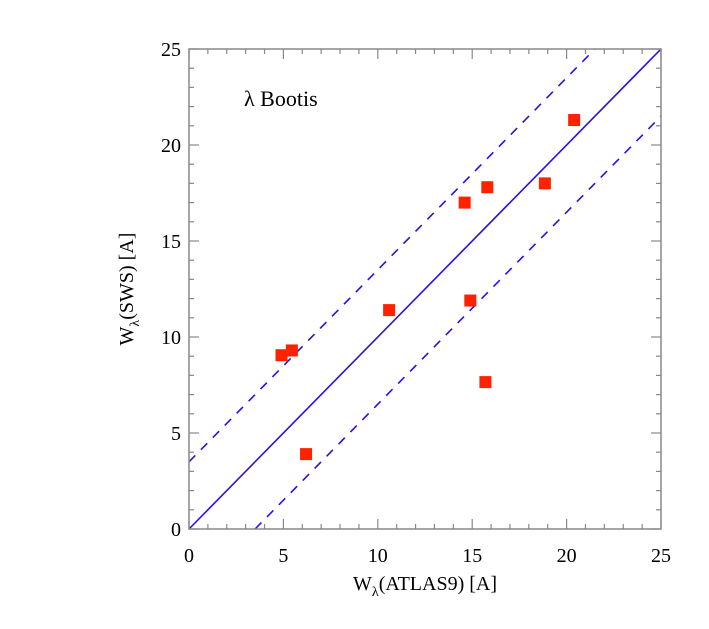  I want to click on x-tick-label: 20, so click(567, 556).